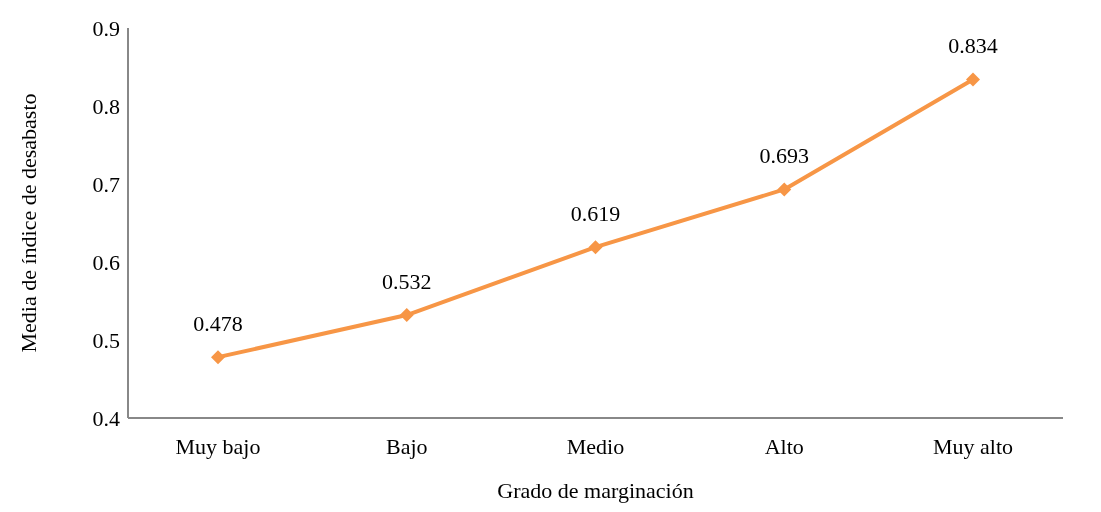  Describe the element at coordinates (973, 46) in the screenshot. I see `data-label: 0.834` at that location.